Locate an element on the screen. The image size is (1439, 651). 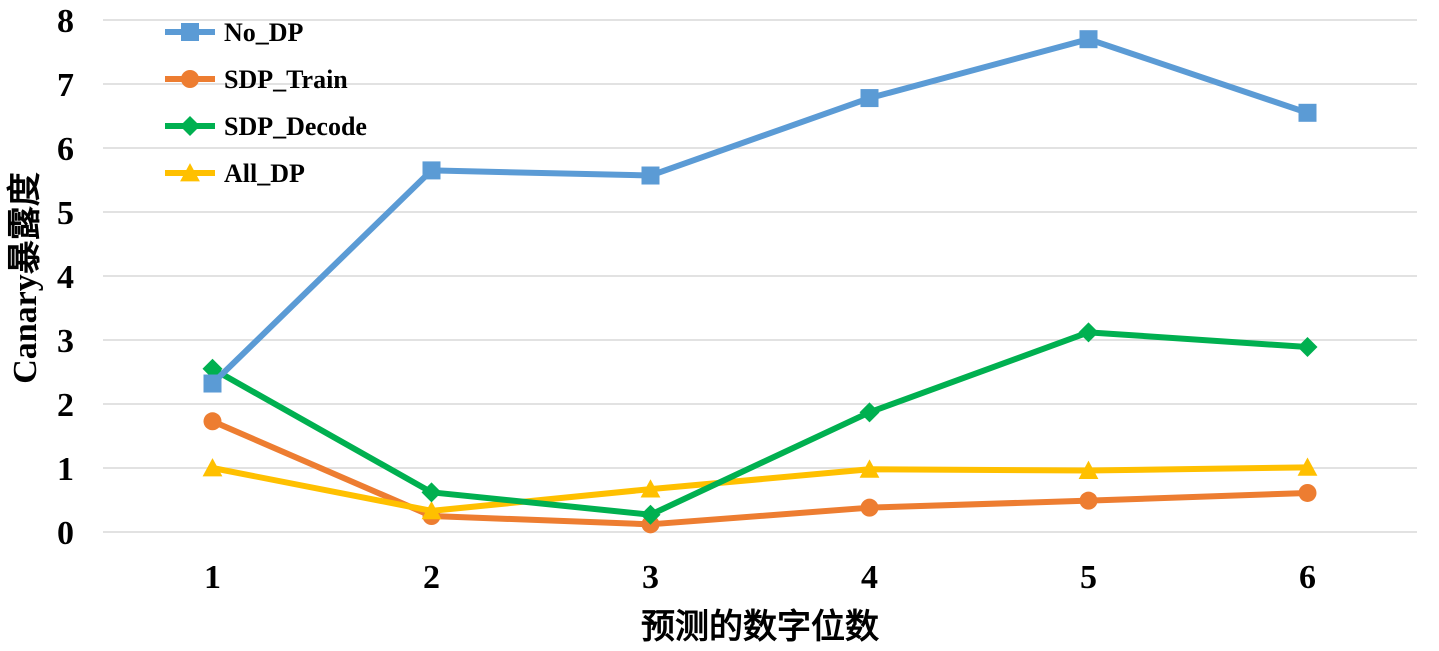
legend-label: SDP_Decode is located at coordinates (295, 126).